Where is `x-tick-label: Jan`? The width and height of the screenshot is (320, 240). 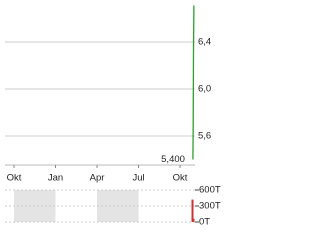
x-tick-label: Jan is located at coordinates (55, 178).